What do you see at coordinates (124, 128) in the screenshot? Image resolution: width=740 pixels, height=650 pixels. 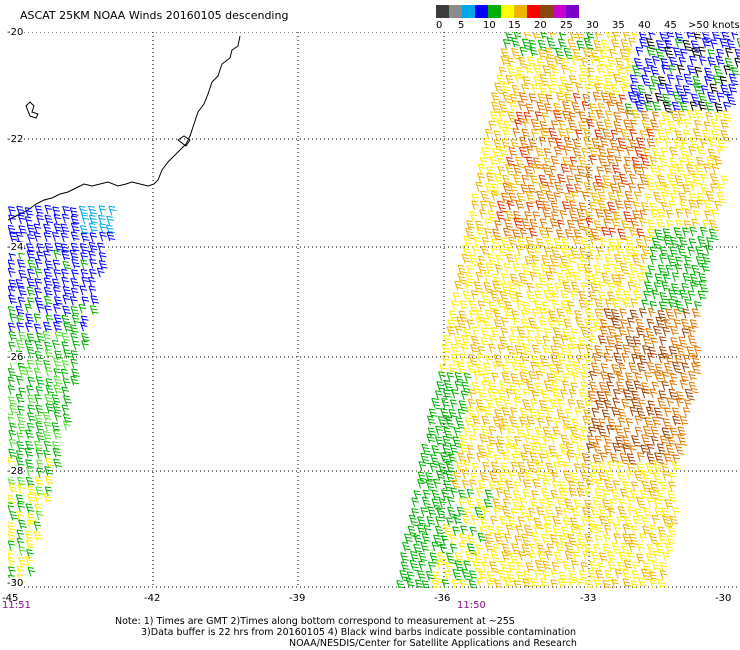 I see `brazil-coastline` at bounding box center [124, 128].